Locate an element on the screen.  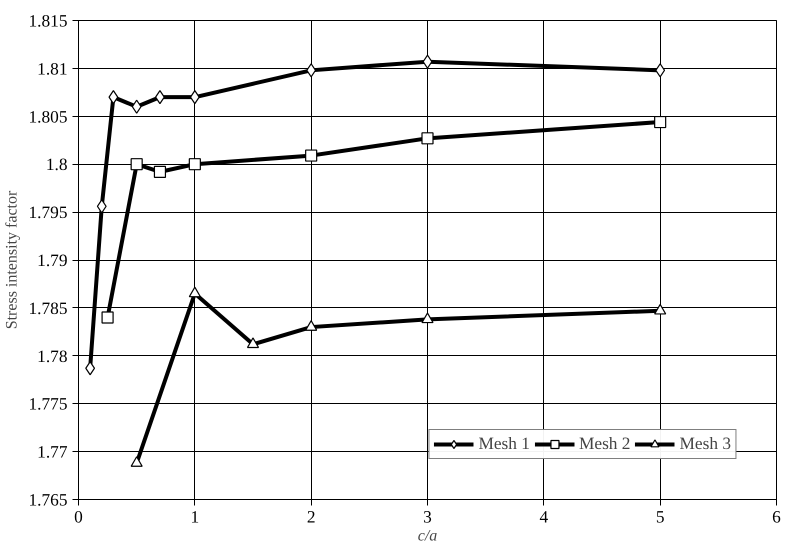
y-tick-label: 1.8 is located at coordinates (57, 164).